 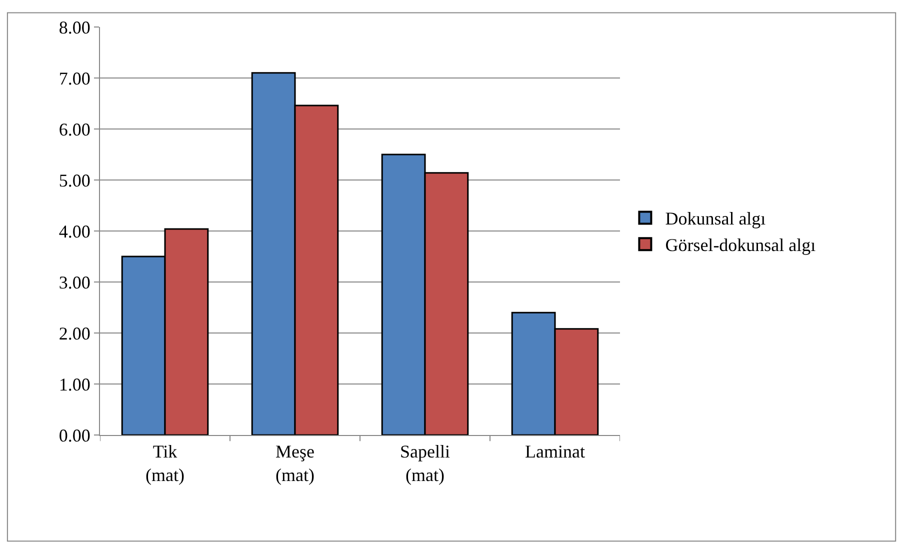 What do you see at coordinates (165, 463) in the screenshot?
I see `x-tick-label: Tik (mat)` at bounding box center [165, 463].